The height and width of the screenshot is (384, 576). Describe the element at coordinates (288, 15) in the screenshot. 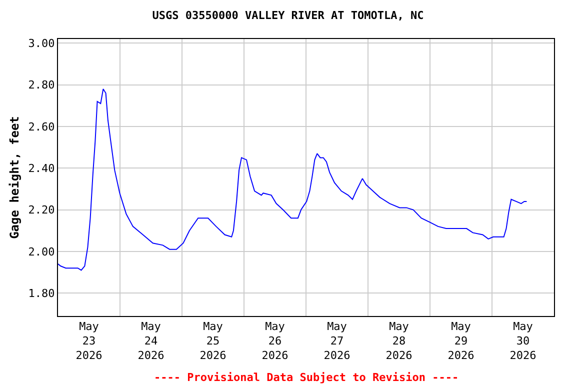

I see `chart-title: USGS 03550000 VALLEY RIVER AT TOMOTLA, NC` at that location.